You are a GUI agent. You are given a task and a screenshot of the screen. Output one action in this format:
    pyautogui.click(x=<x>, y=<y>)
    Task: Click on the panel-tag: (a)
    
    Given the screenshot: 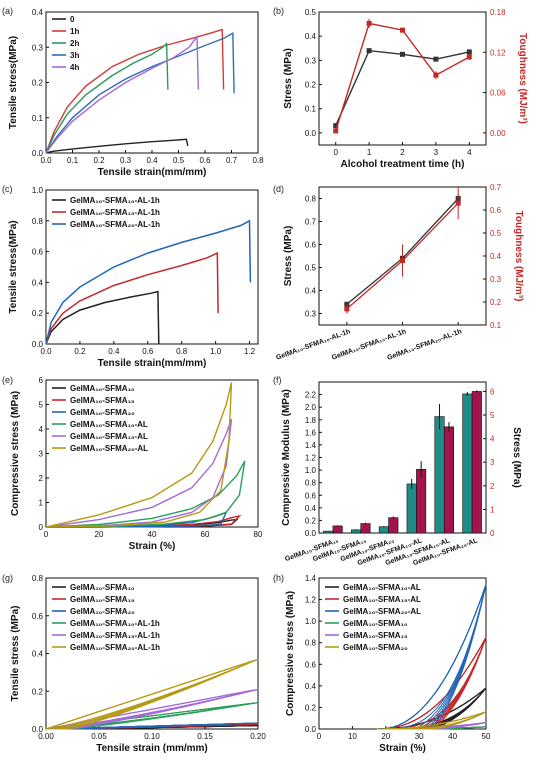 What is the action you would take?
    pyautogui.click(x=7, y=11)
    